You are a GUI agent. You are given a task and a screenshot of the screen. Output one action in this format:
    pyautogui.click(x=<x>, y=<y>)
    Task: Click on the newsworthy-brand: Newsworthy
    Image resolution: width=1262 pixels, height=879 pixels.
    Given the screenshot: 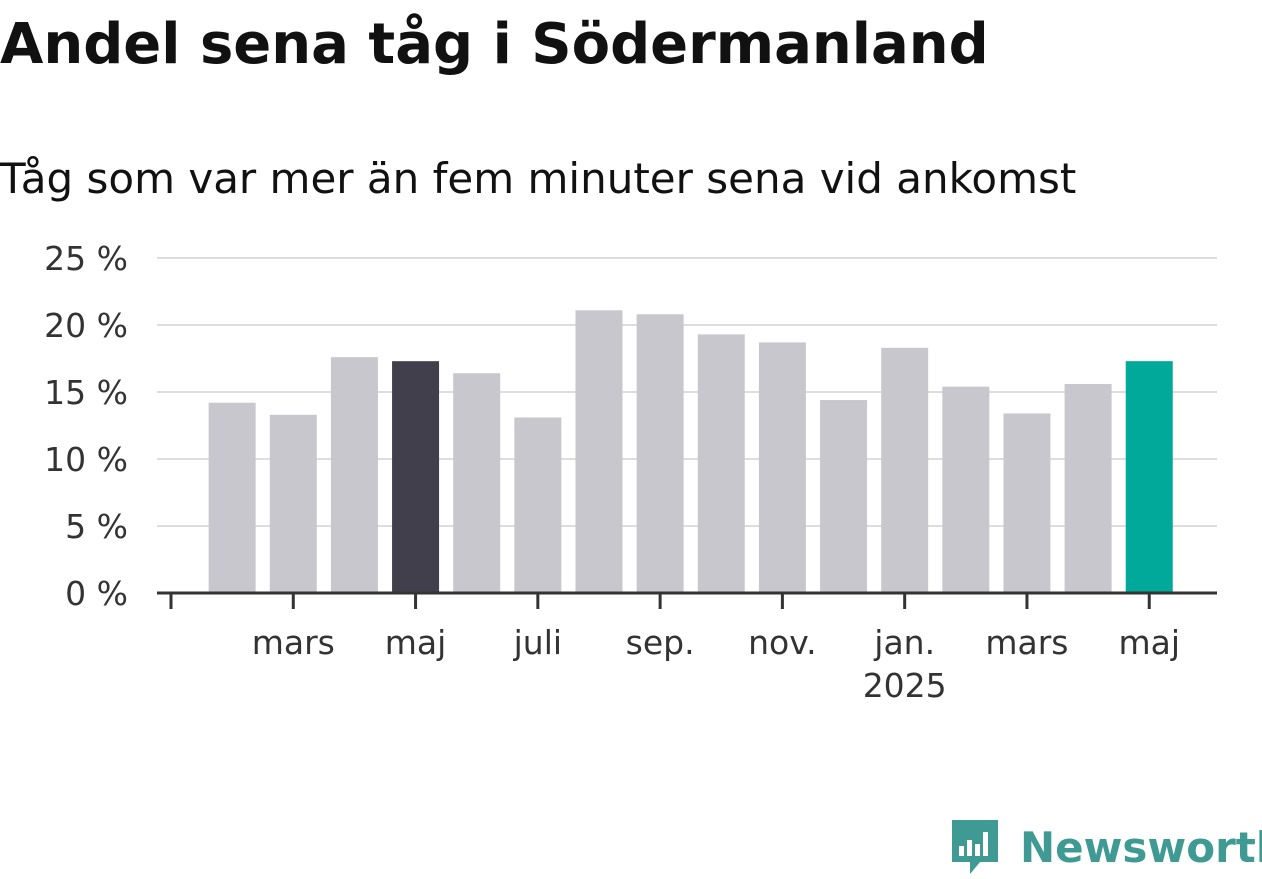 What is the action you would take?
    pyautogui.click(x=1106, y=847)
    